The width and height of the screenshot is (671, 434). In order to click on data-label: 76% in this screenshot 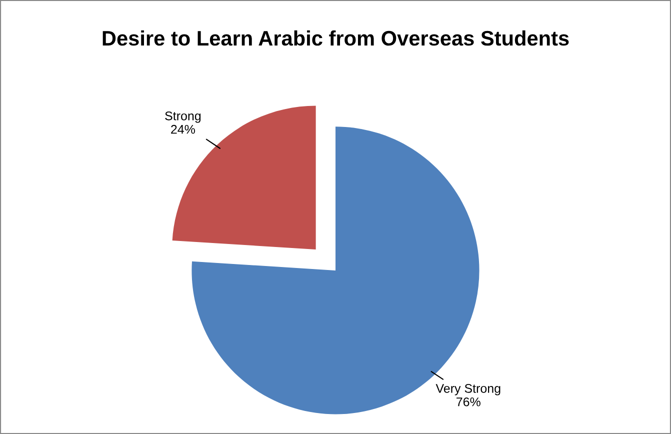, I will do `click(468, 401)`.